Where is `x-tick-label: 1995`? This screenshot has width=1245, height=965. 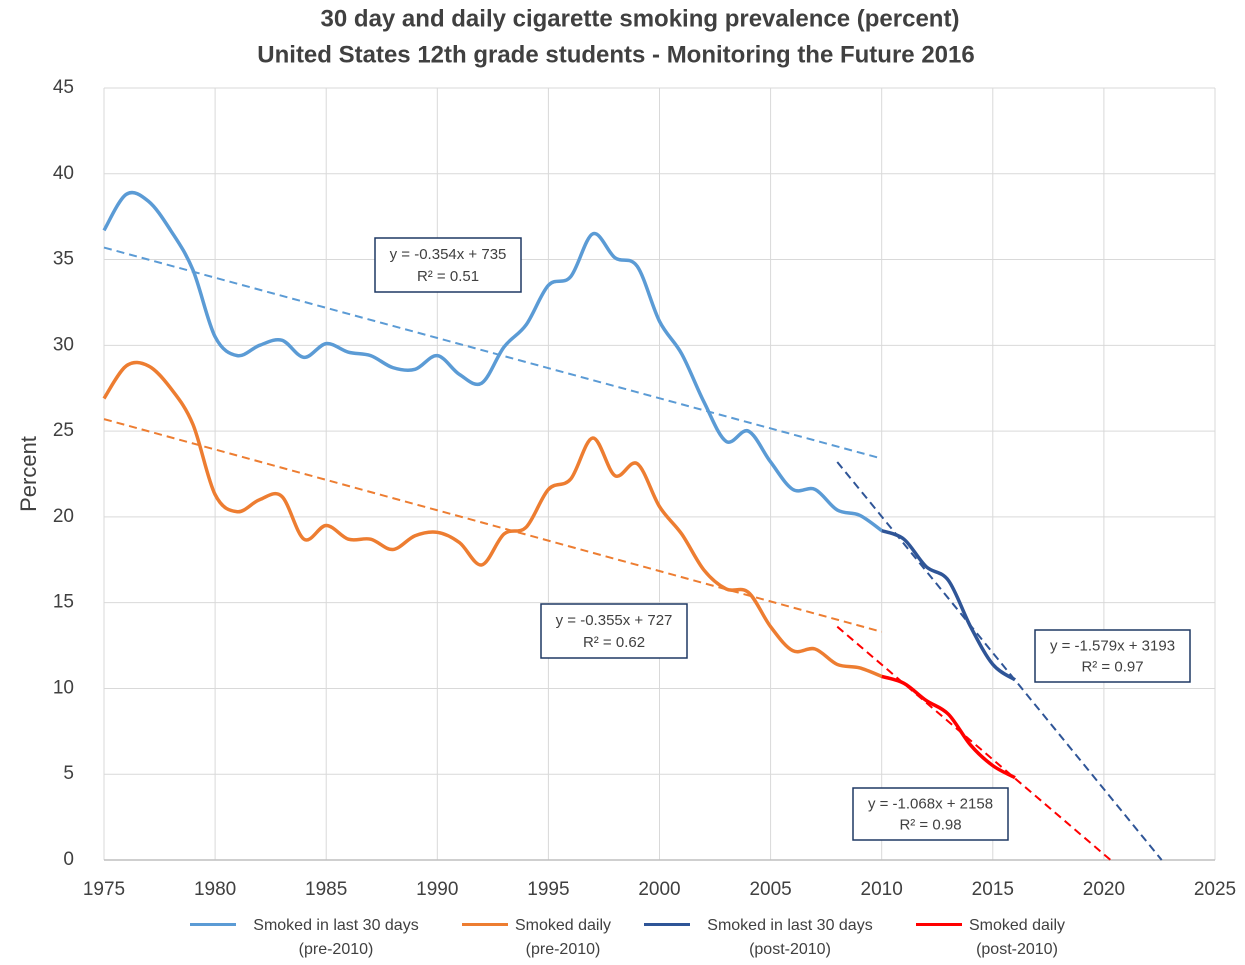
x-tick-label: 1995 is located at coordinates (548, 889).